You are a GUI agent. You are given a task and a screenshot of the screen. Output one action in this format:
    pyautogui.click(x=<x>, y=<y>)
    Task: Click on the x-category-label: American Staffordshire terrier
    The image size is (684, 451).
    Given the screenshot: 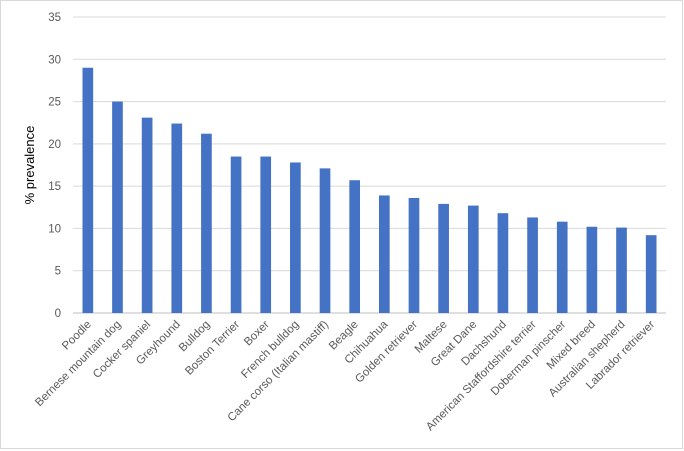 What is the action you would take?
    pyautogui.click(x=481, y=376)
    